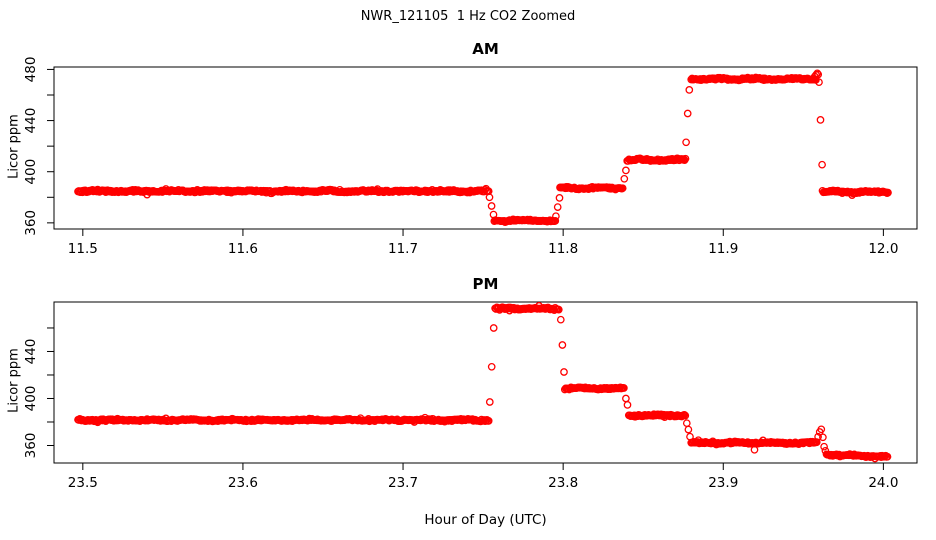 The image size is (936, 540). I want to click on x-tick-label: 11.9, so click(723, 249).